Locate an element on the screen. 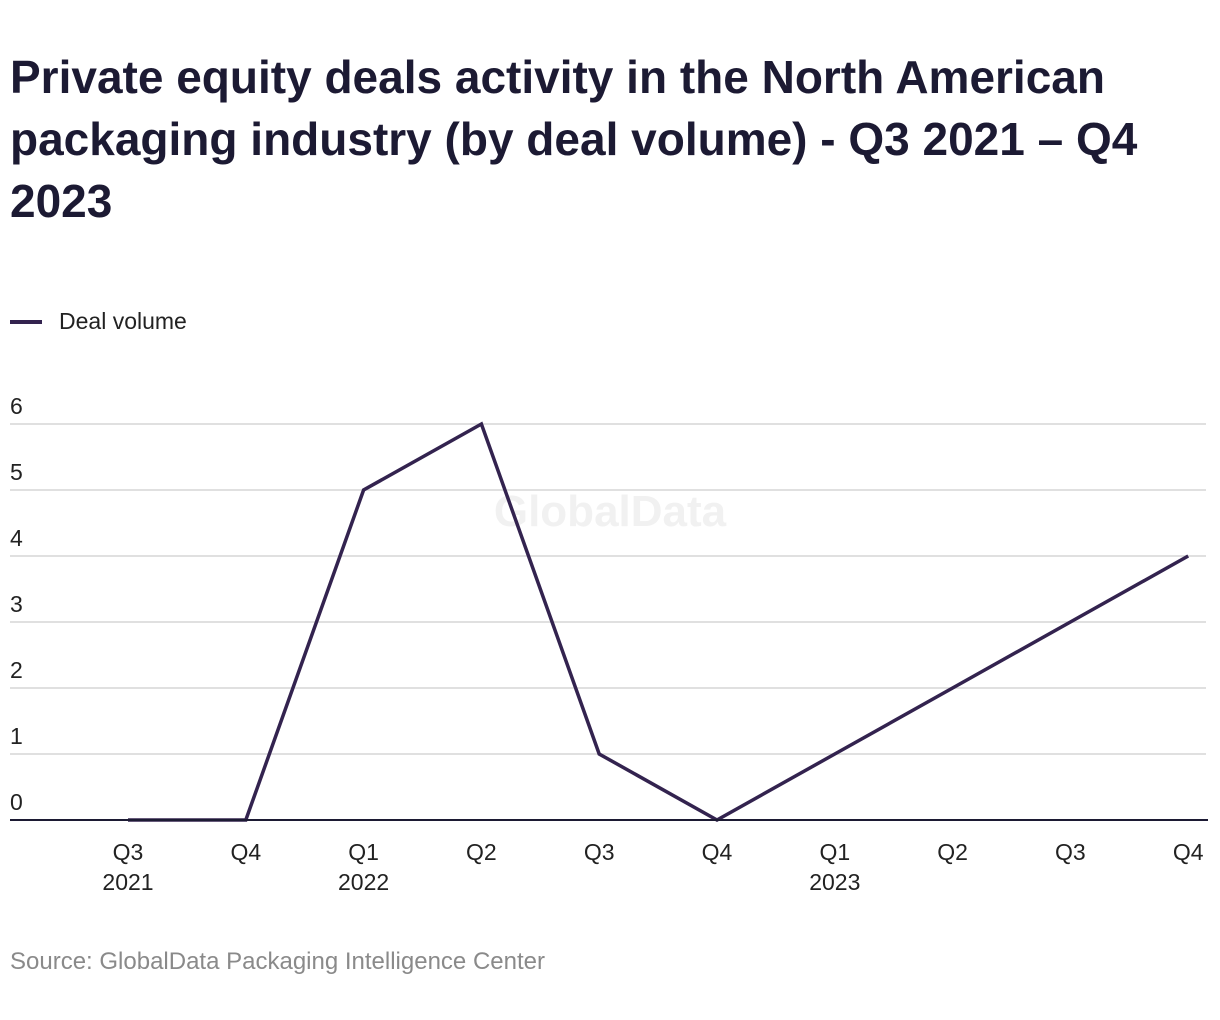 This screenshot has height=1020, width=1220. x-tick-label-0: Q3 is located at coordinates (128, 852).